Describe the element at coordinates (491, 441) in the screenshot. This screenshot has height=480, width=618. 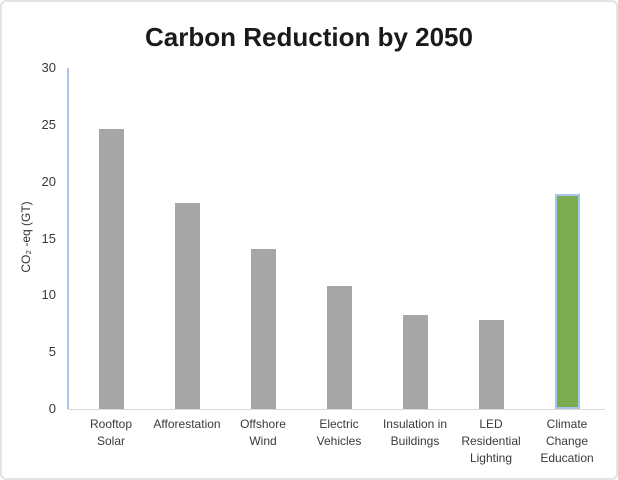
I see `x-category-label: LED Residential Lighting` at that location.